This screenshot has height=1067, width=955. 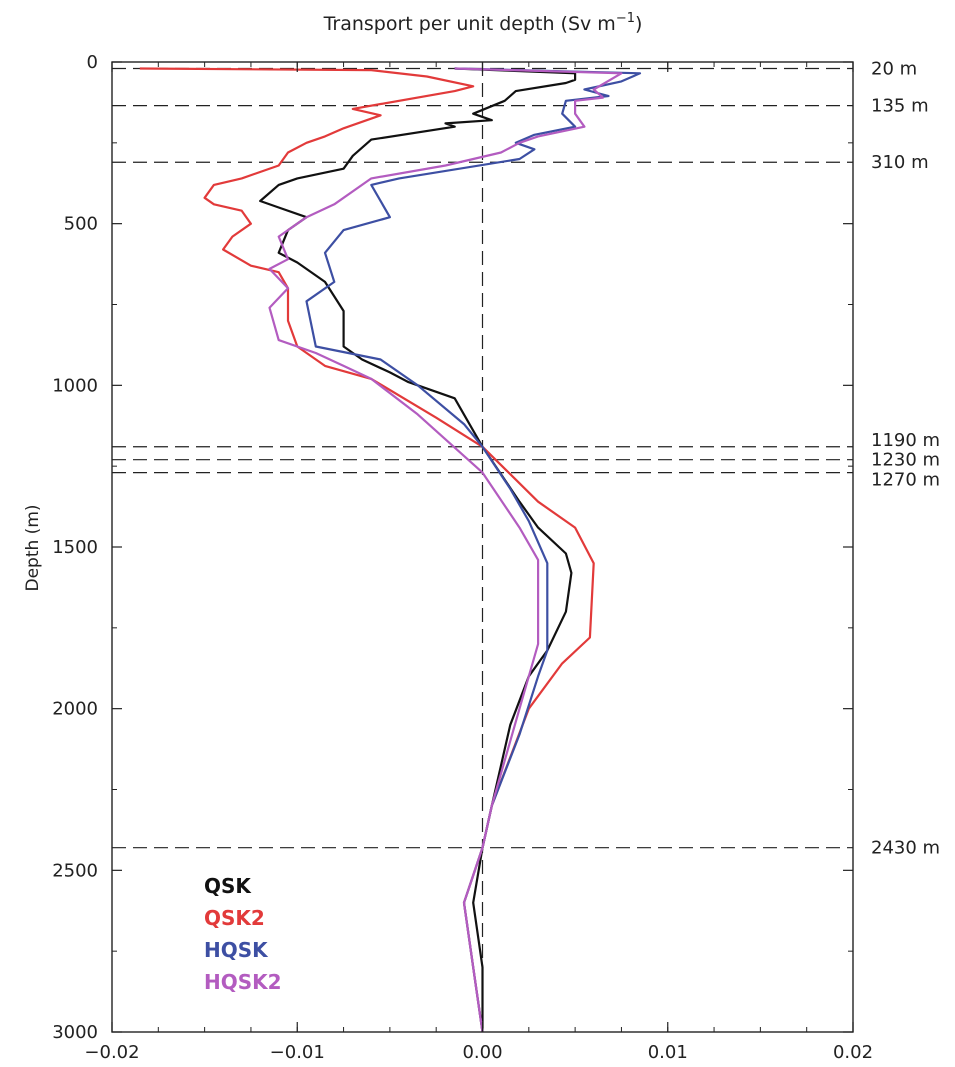 What do you see at coordinates (75, 547) in the screenshot?
I see `y-tick-label: 1500` at bounding box center [75, 547].